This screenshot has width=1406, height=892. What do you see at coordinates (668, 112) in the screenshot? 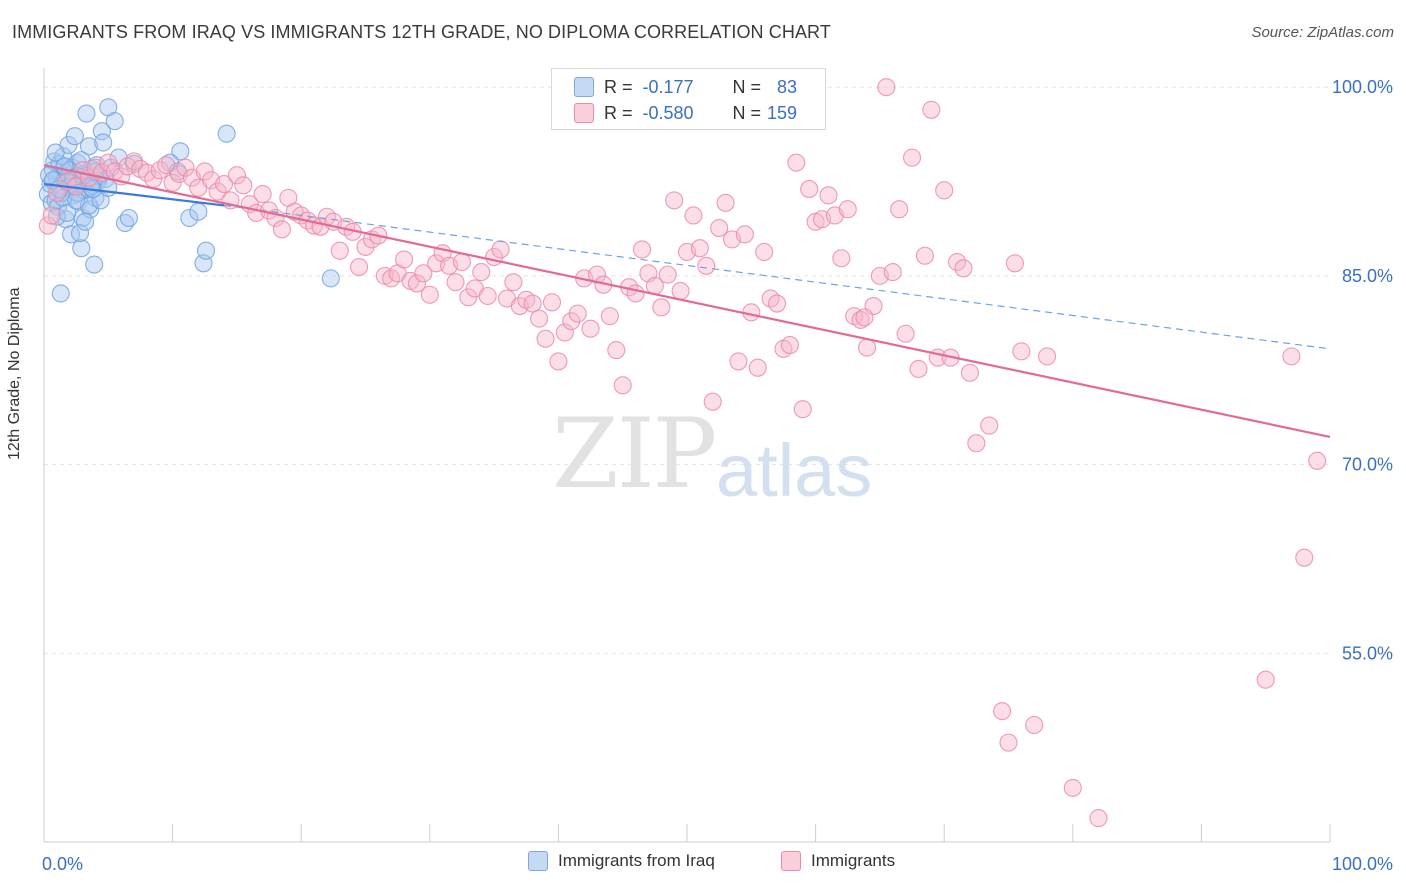
I see `stats-r-value: -0.580` at bounding box center [668, 112].